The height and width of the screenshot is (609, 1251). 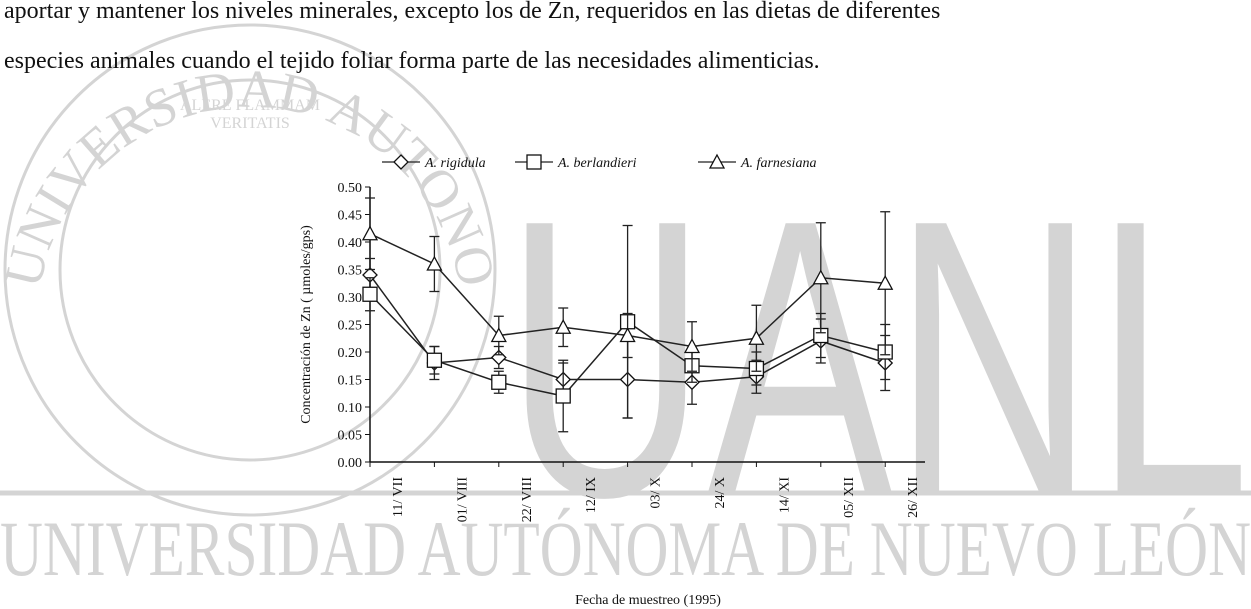 What do you see at coordinates (350, 188) in the screenshot?
I see `y-tick-label: 0.50` at bounding box center [350, 188].